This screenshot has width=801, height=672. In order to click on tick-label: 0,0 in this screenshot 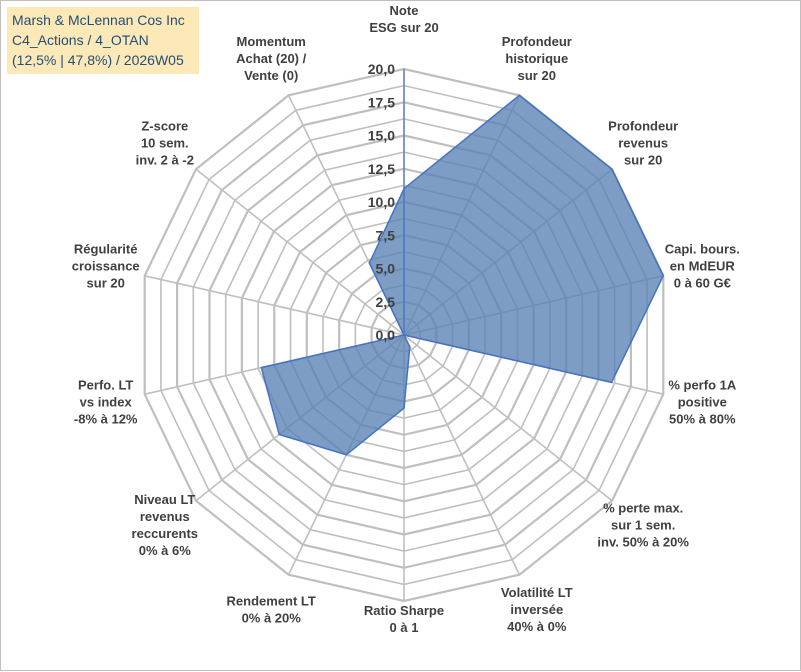, I will do `click(386, 335)`.